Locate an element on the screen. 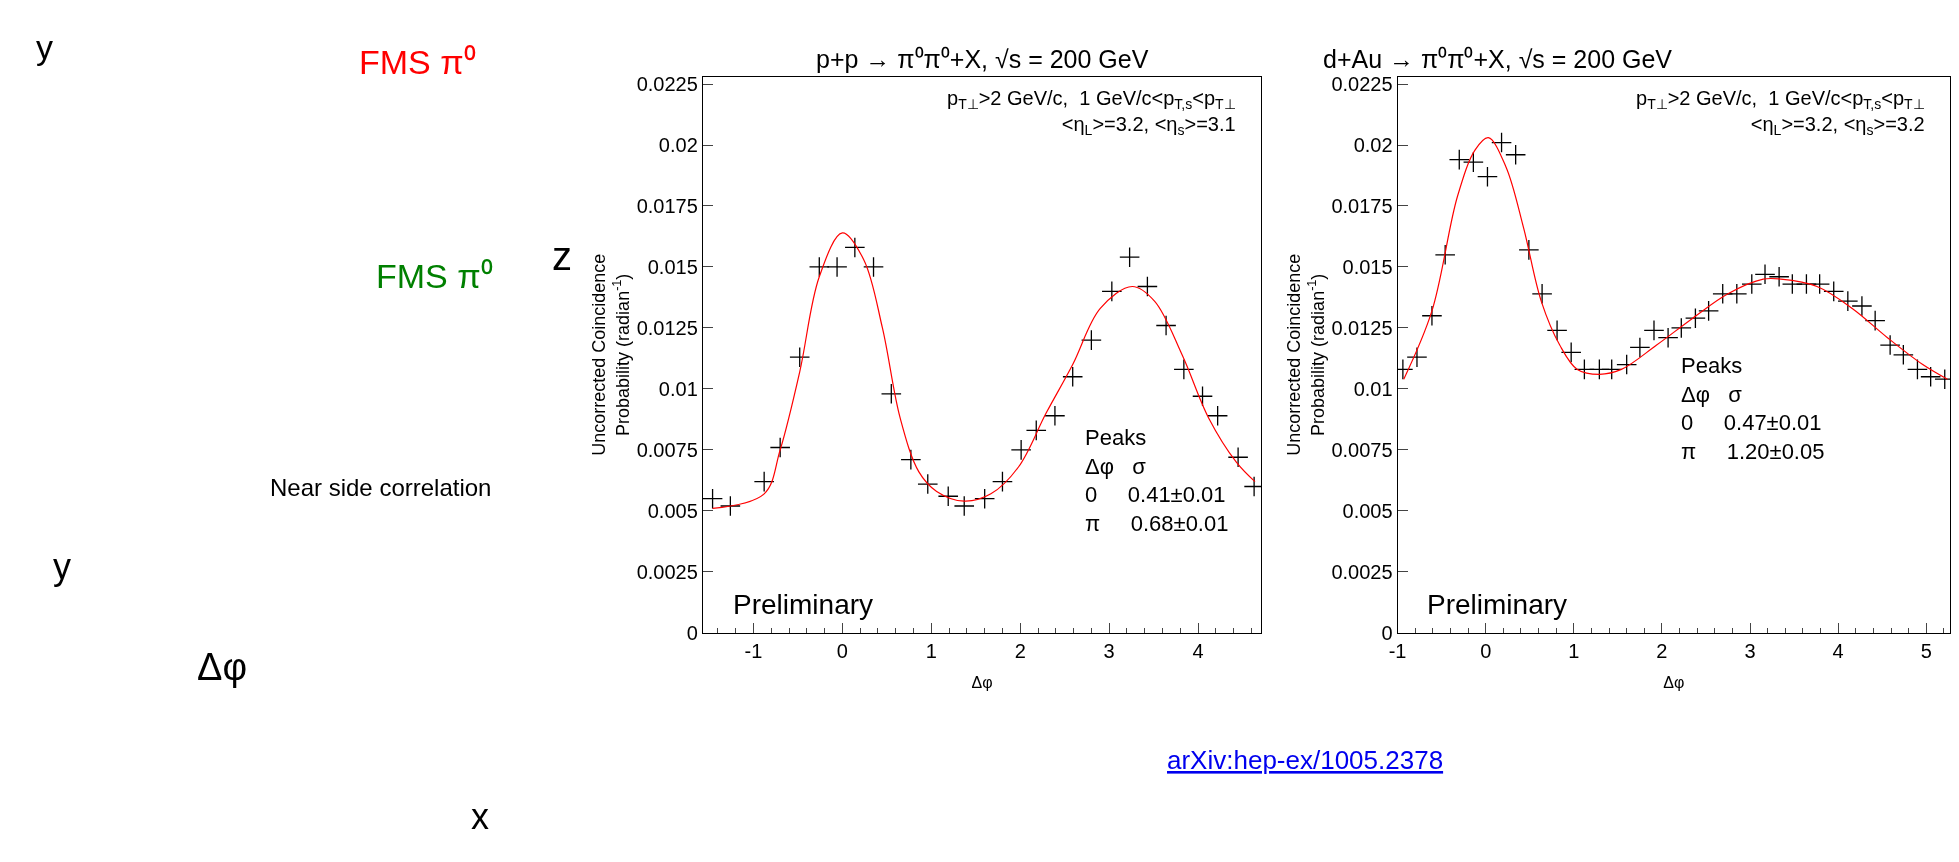 The width and height of the screenshot is (1959, 862). y-tick-label: 0.015 is located at coordinates (672, 266).